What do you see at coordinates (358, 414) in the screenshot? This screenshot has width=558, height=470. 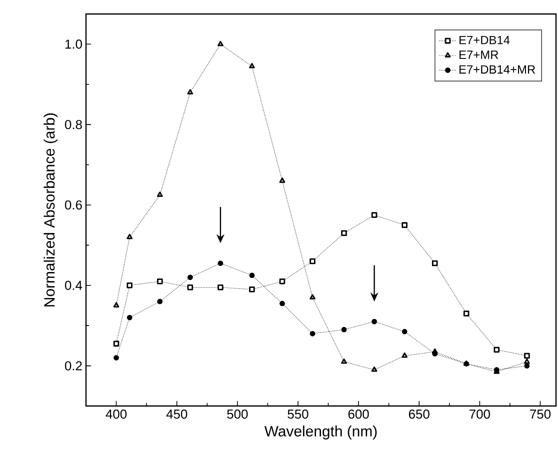 I see `x-tick-label: 600` at bounding box center [358, 414].